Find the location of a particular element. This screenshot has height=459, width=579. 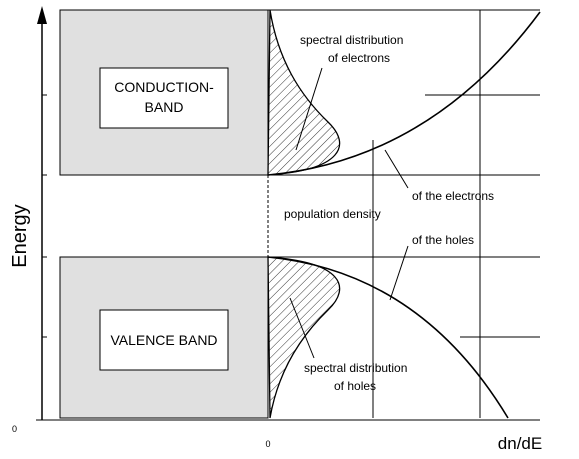

valence-label: VALENCE BAND is located at coordinates (163, 340).